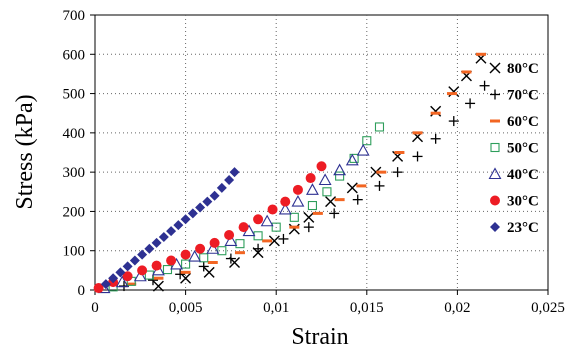 The width and height of the screenshot is (573, 353). Describe the element at coordinates (74, 16) in the screenshot. I see `y-tick-label: 700` at that location.